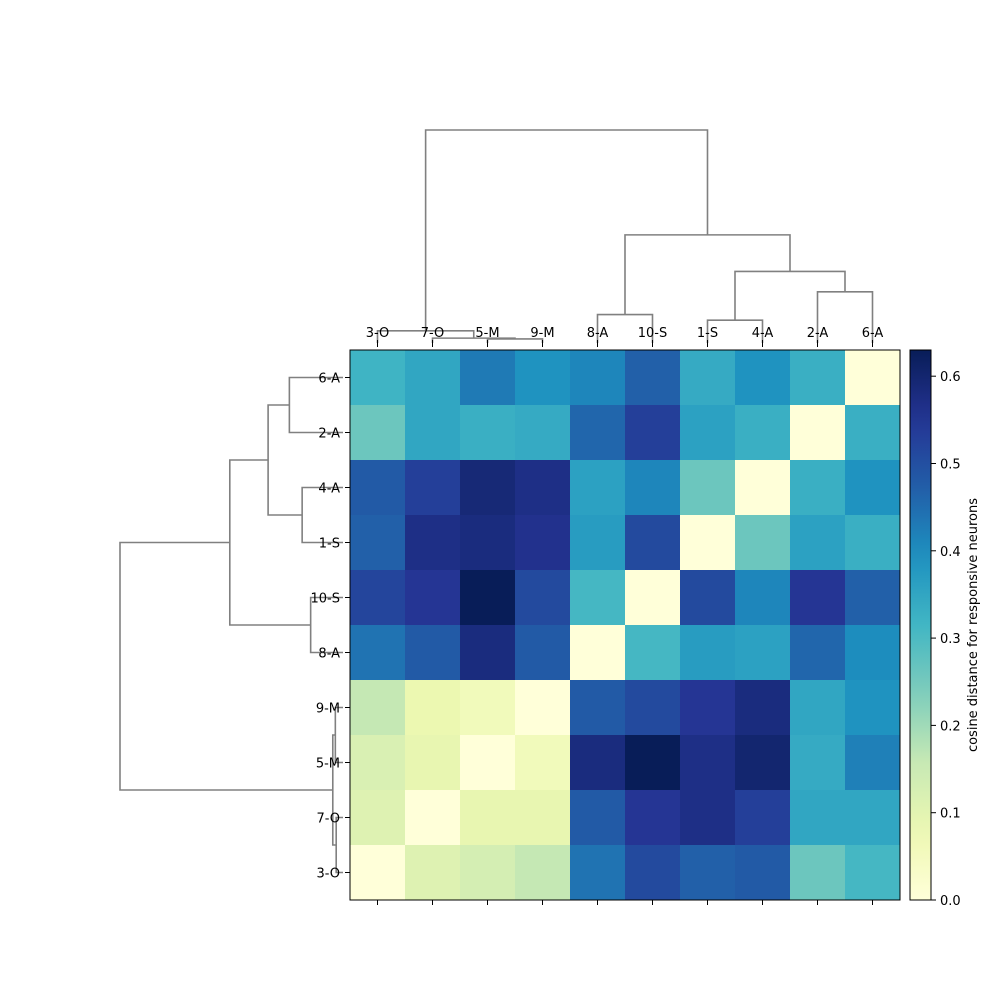 This screenshot has width=1000, height=1000. Describe the element at coordinates (950, 901) in the screenshot. I see `colorbar-tick-label: 0.0` at that location.